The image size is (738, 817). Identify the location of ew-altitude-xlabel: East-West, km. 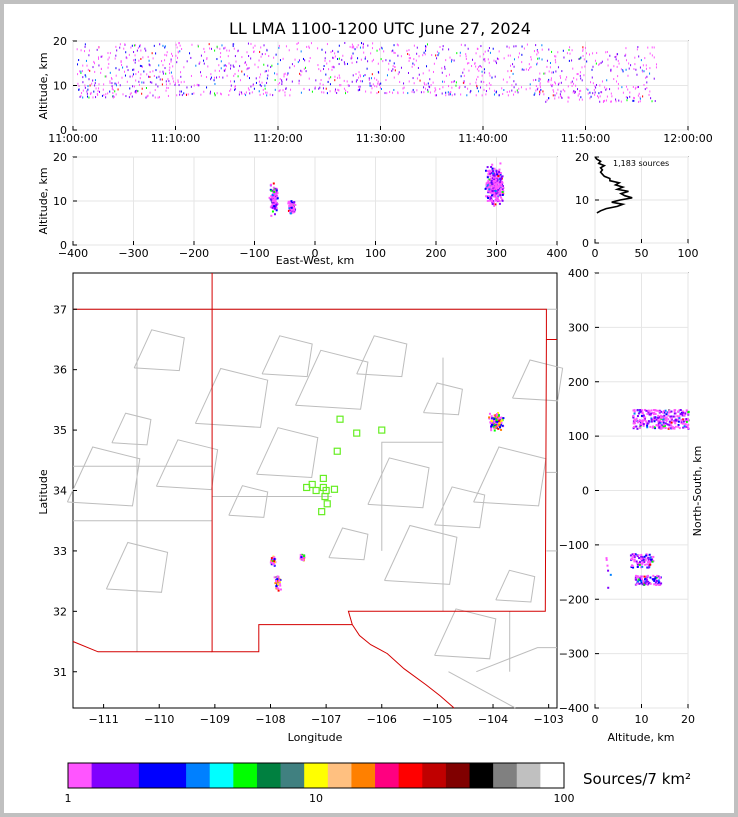
(315, 260).